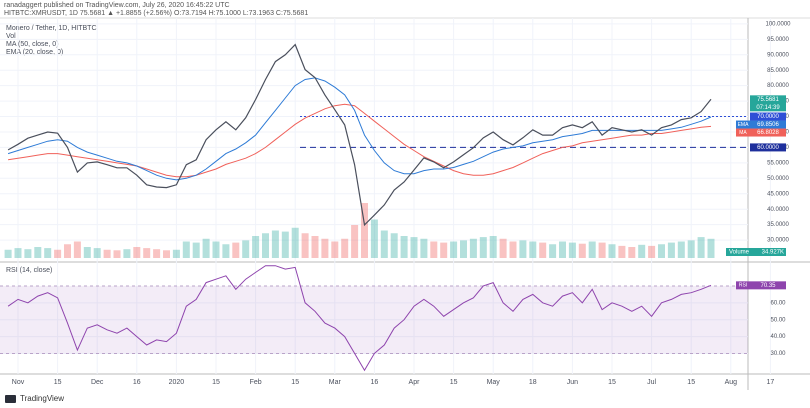  What do you see at coordinates (415, 382) in the screenshot?
I see `x-tick-label: Apr` at bounding box center [415, 382].